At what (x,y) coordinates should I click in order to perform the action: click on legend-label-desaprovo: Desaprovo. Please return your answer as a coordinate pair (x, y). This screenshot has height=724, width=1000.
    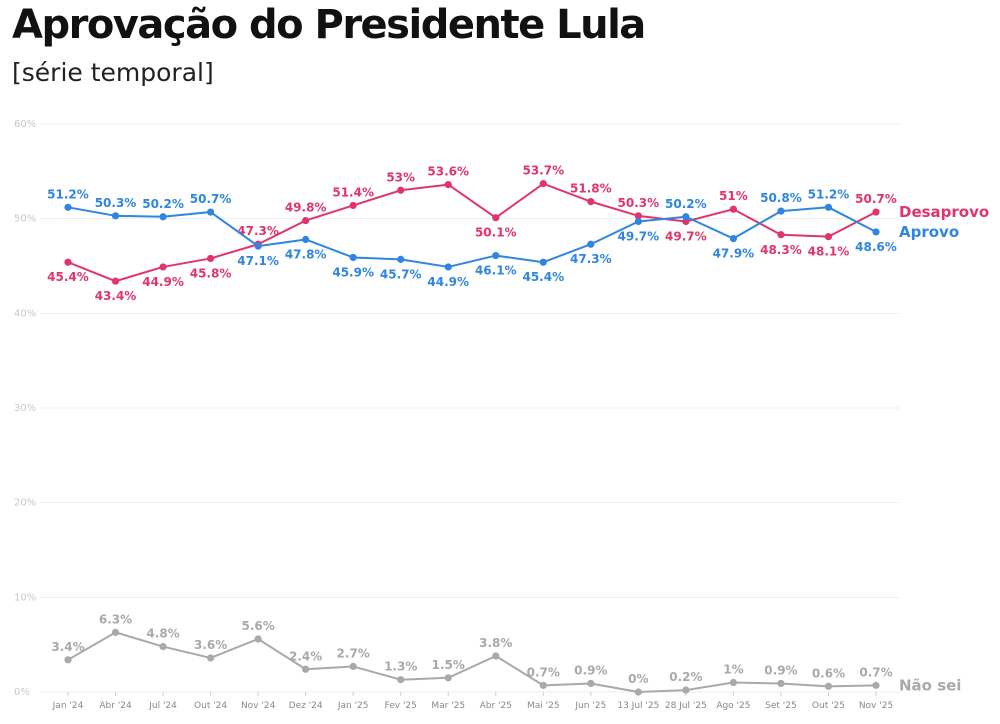
    Looking at the image, I should click on (944, 212).